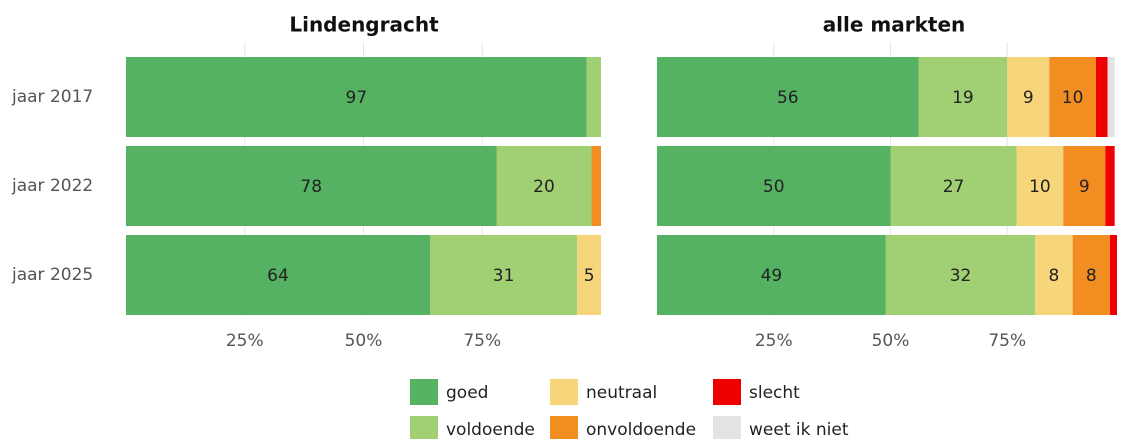 Image resolution: width=1124 pixels, height=439 pixels. I want to click on y-tick-label: jaar 2022, so click(52, 186).